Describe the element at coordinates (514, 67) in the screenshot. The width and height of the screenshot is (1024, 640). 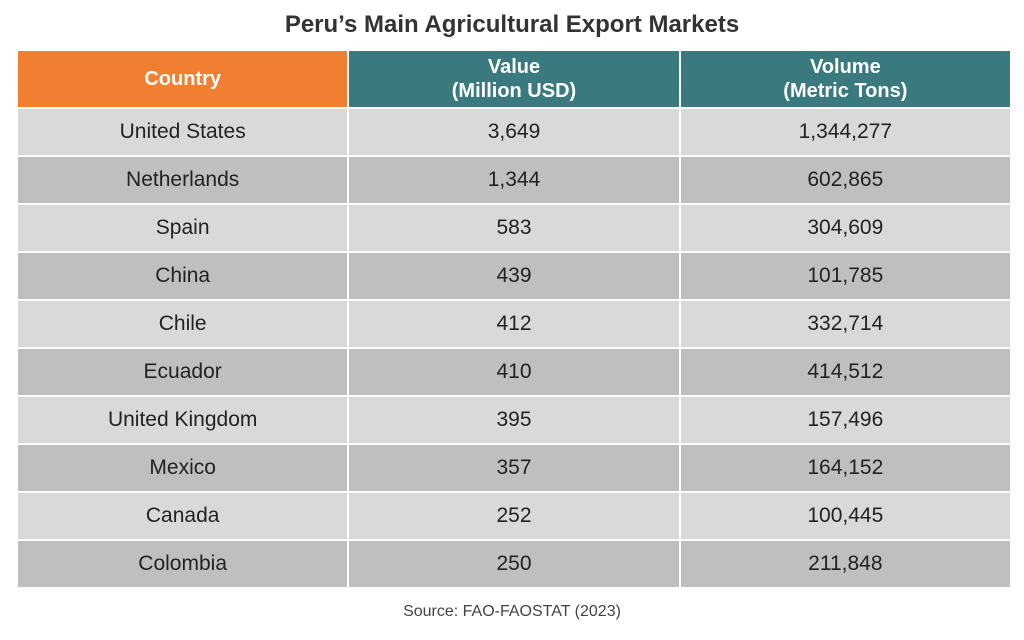
I see `header-value-label: Value` at that location.